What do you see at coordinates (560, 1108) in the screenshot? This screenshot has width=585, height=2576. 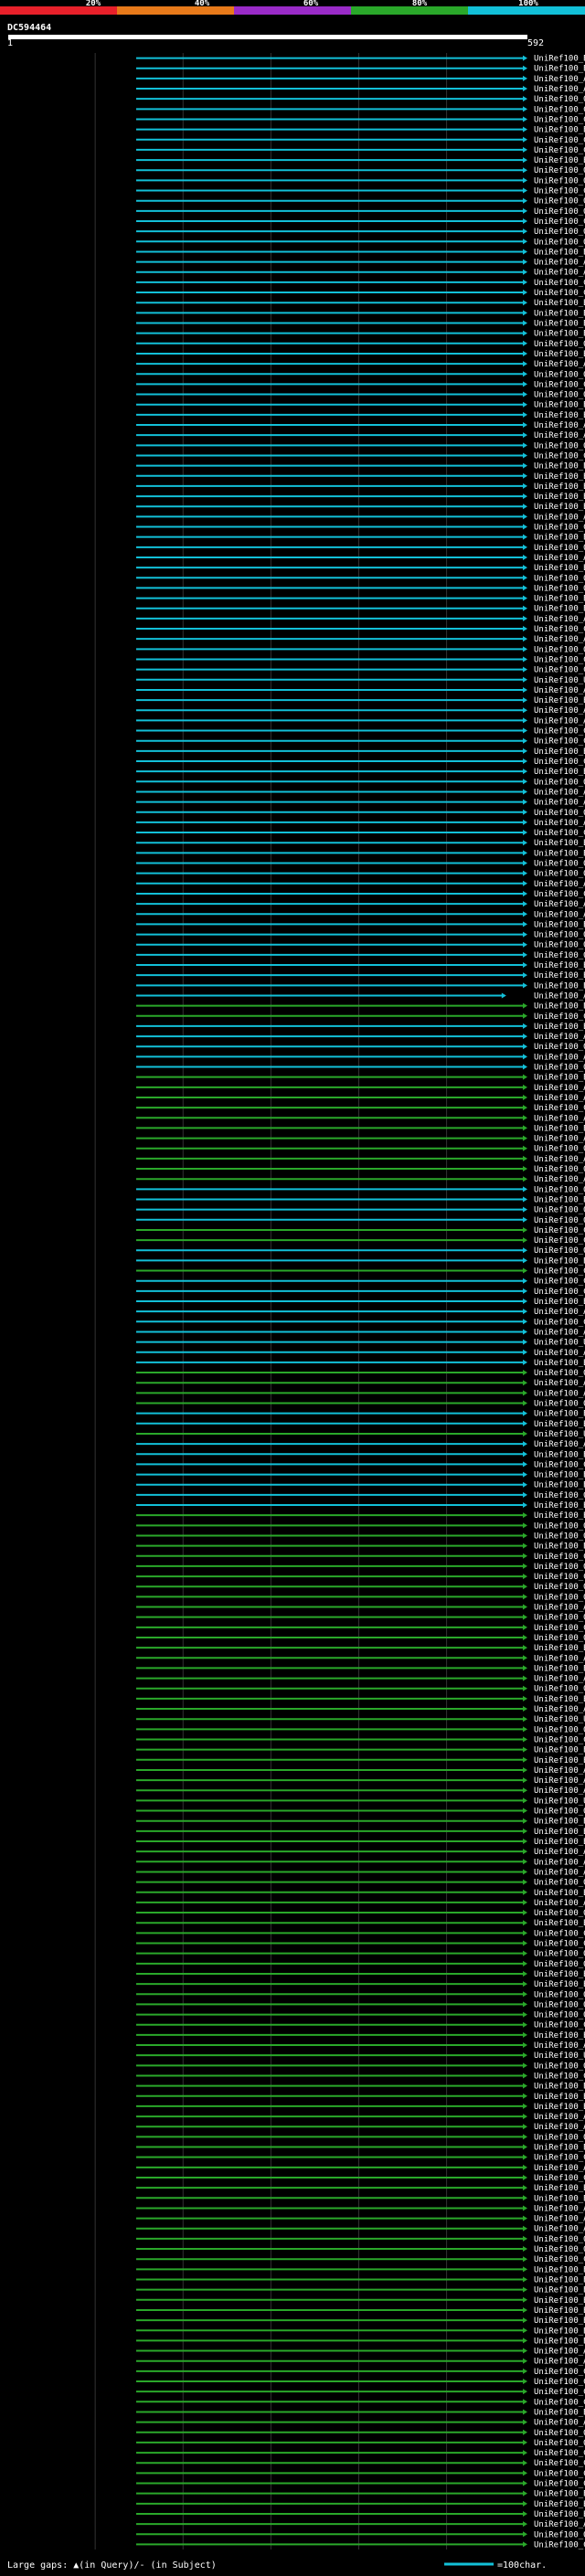 I see `hit-label: UniRef100_C5XDI7` at bounding box center [560, 1108].